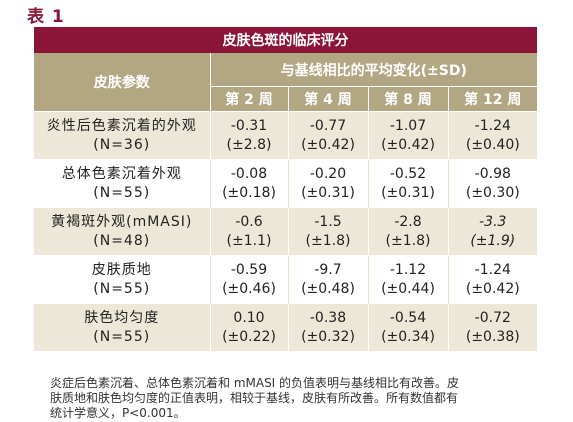 The image size is (573, 422). I want to click on value-cell: -2.8 (±1.8), so click(407, 231).